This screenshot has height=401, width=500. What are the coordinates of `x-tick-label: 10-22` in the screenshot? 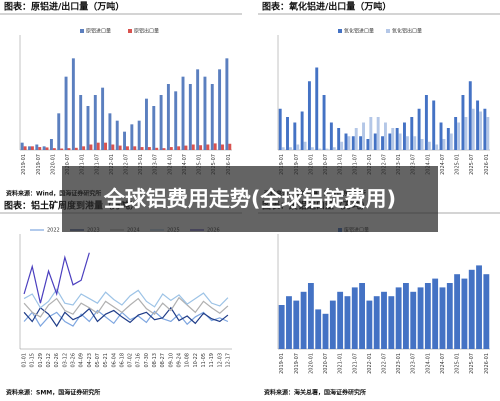 It's located at (196, 360).